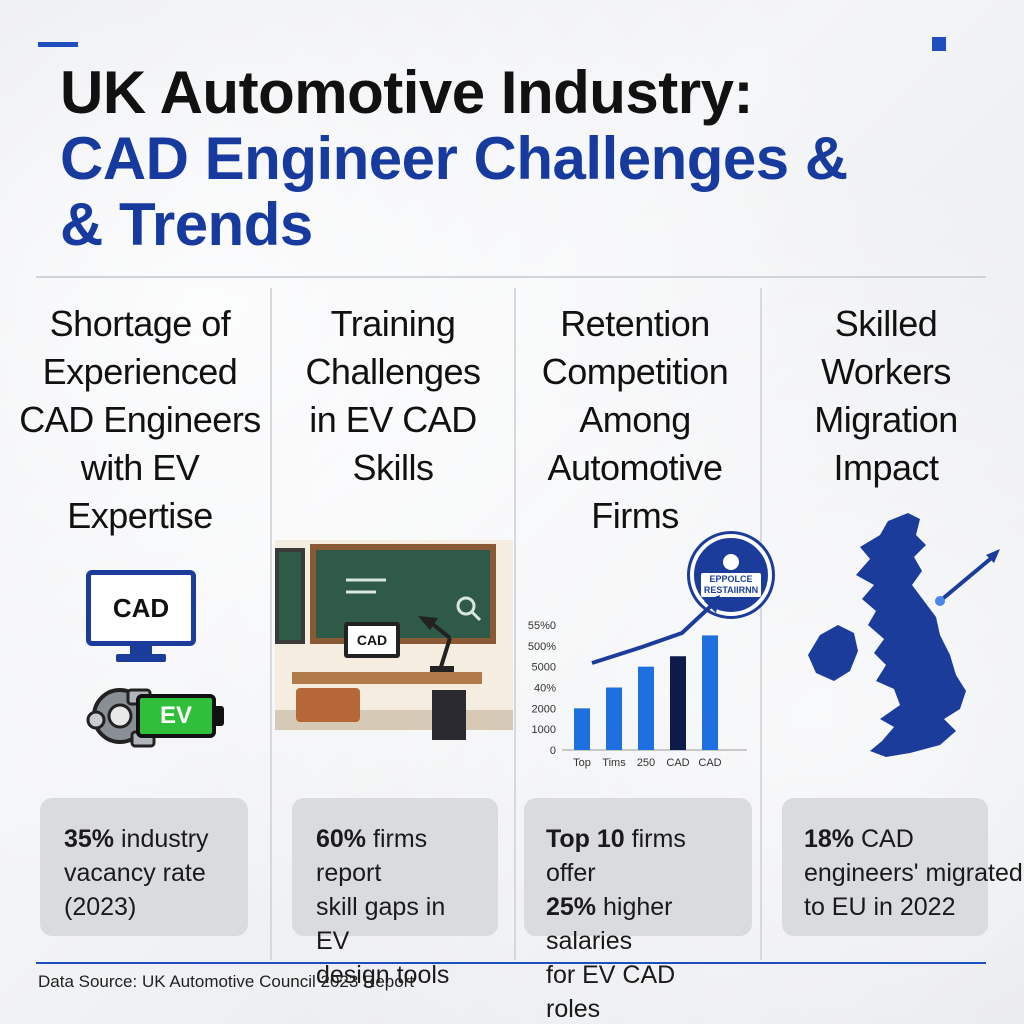 Image resolution: width=1024 pixels, height=1024 pixels. What do you see at coordinates (341, 839) in the screenshot?
I see `stat-2-highlight: 60%` at bounding box center [341, 839].